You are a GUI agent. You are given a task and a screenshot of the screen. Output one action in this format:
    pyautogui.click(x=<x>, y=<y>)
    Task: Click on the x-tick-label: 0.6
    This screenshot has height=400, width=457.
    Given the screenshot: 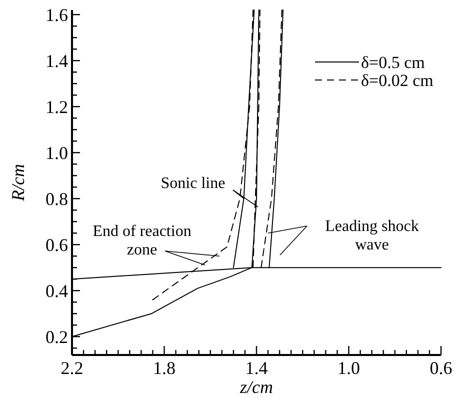 What is the action you would take?
    pyautogui.click(x=441, y=368)
    